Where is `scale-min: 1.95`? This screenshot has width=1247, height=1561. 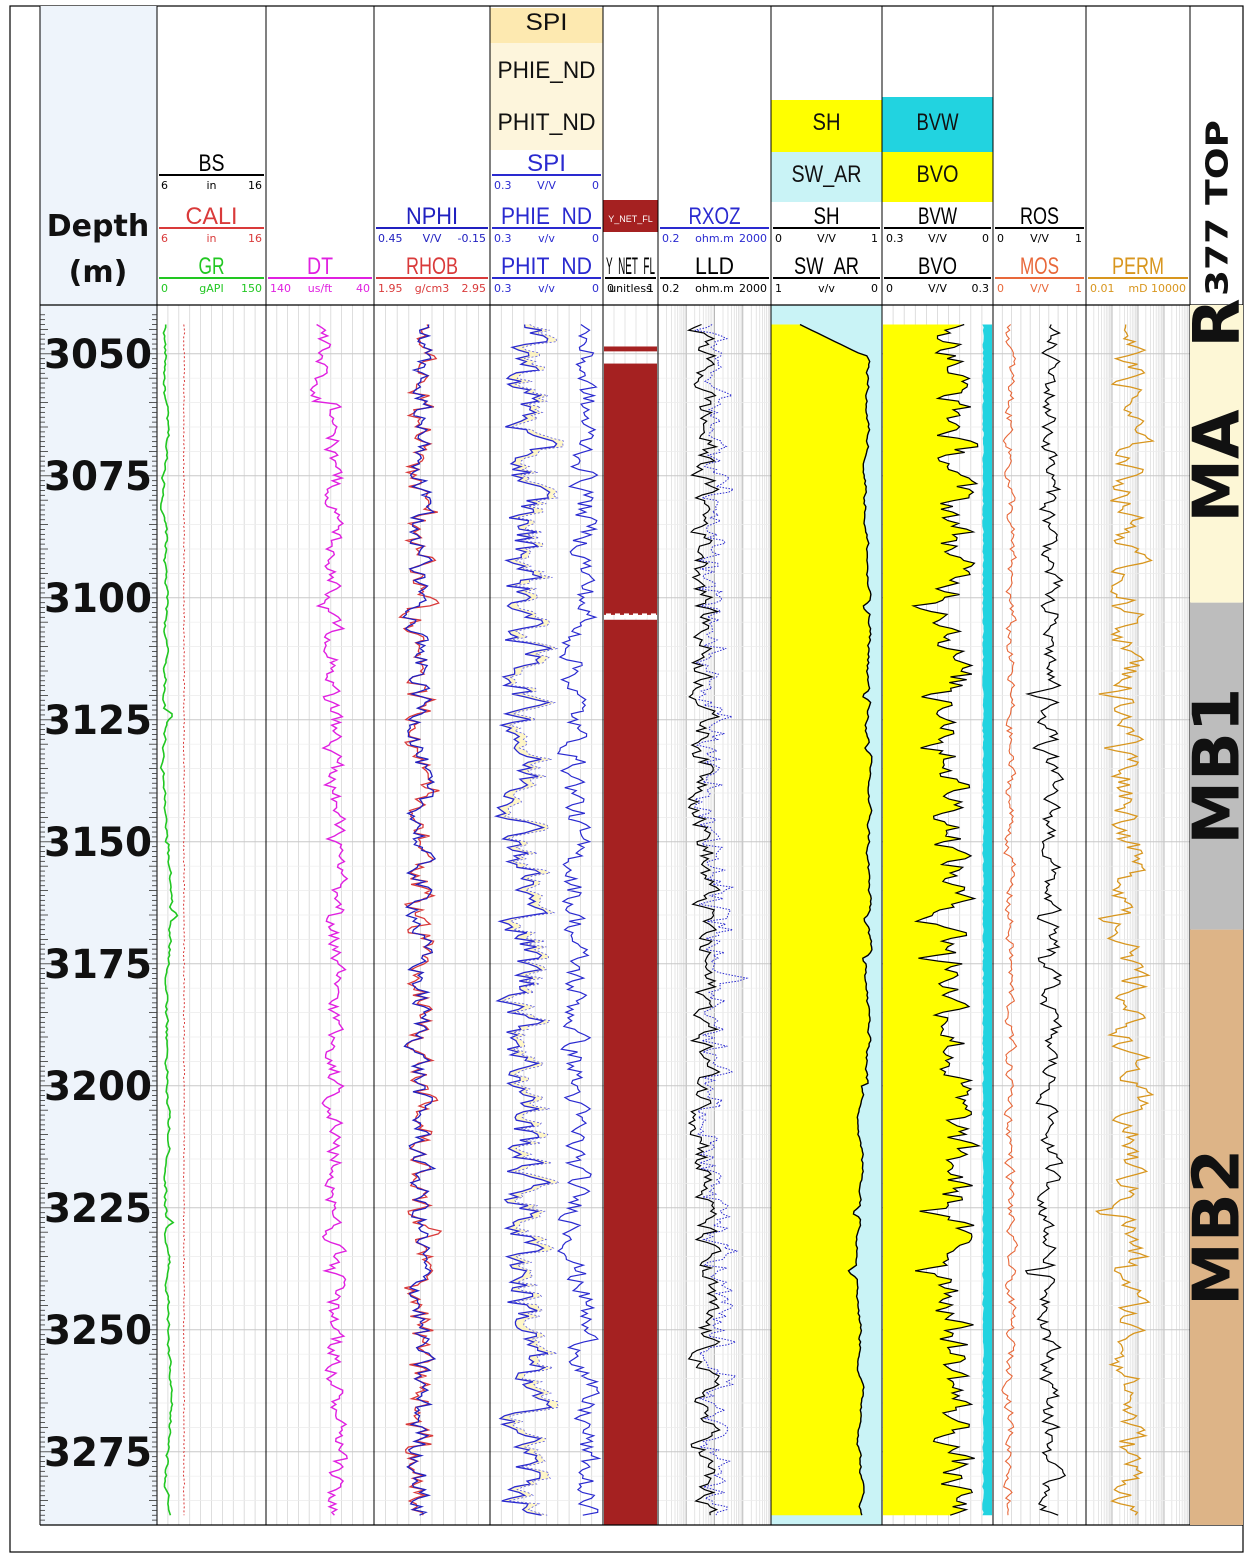
scale-min: 1.95 is located at coordinates (390, 288).